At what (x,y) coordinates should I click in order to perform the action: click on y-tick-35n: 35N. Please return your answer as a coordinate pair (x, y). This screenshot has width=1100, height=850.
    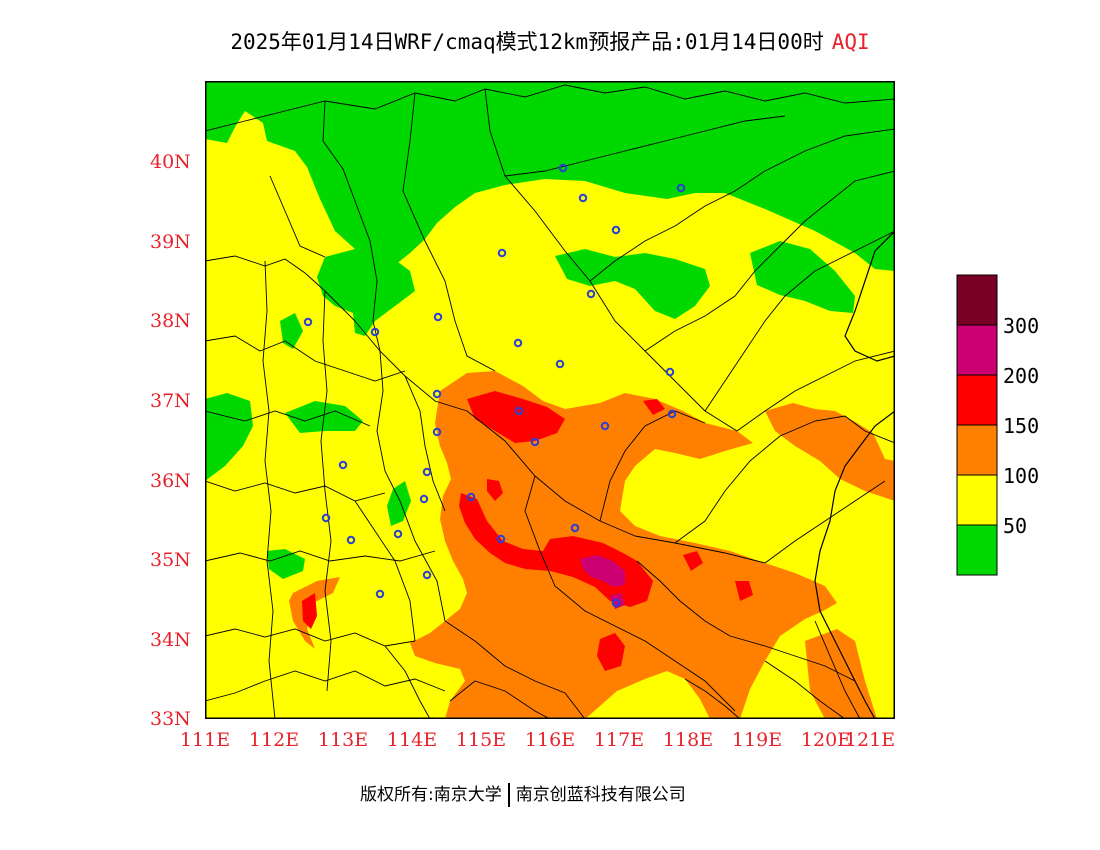
    Looking at the image, I should click on (170, 560).